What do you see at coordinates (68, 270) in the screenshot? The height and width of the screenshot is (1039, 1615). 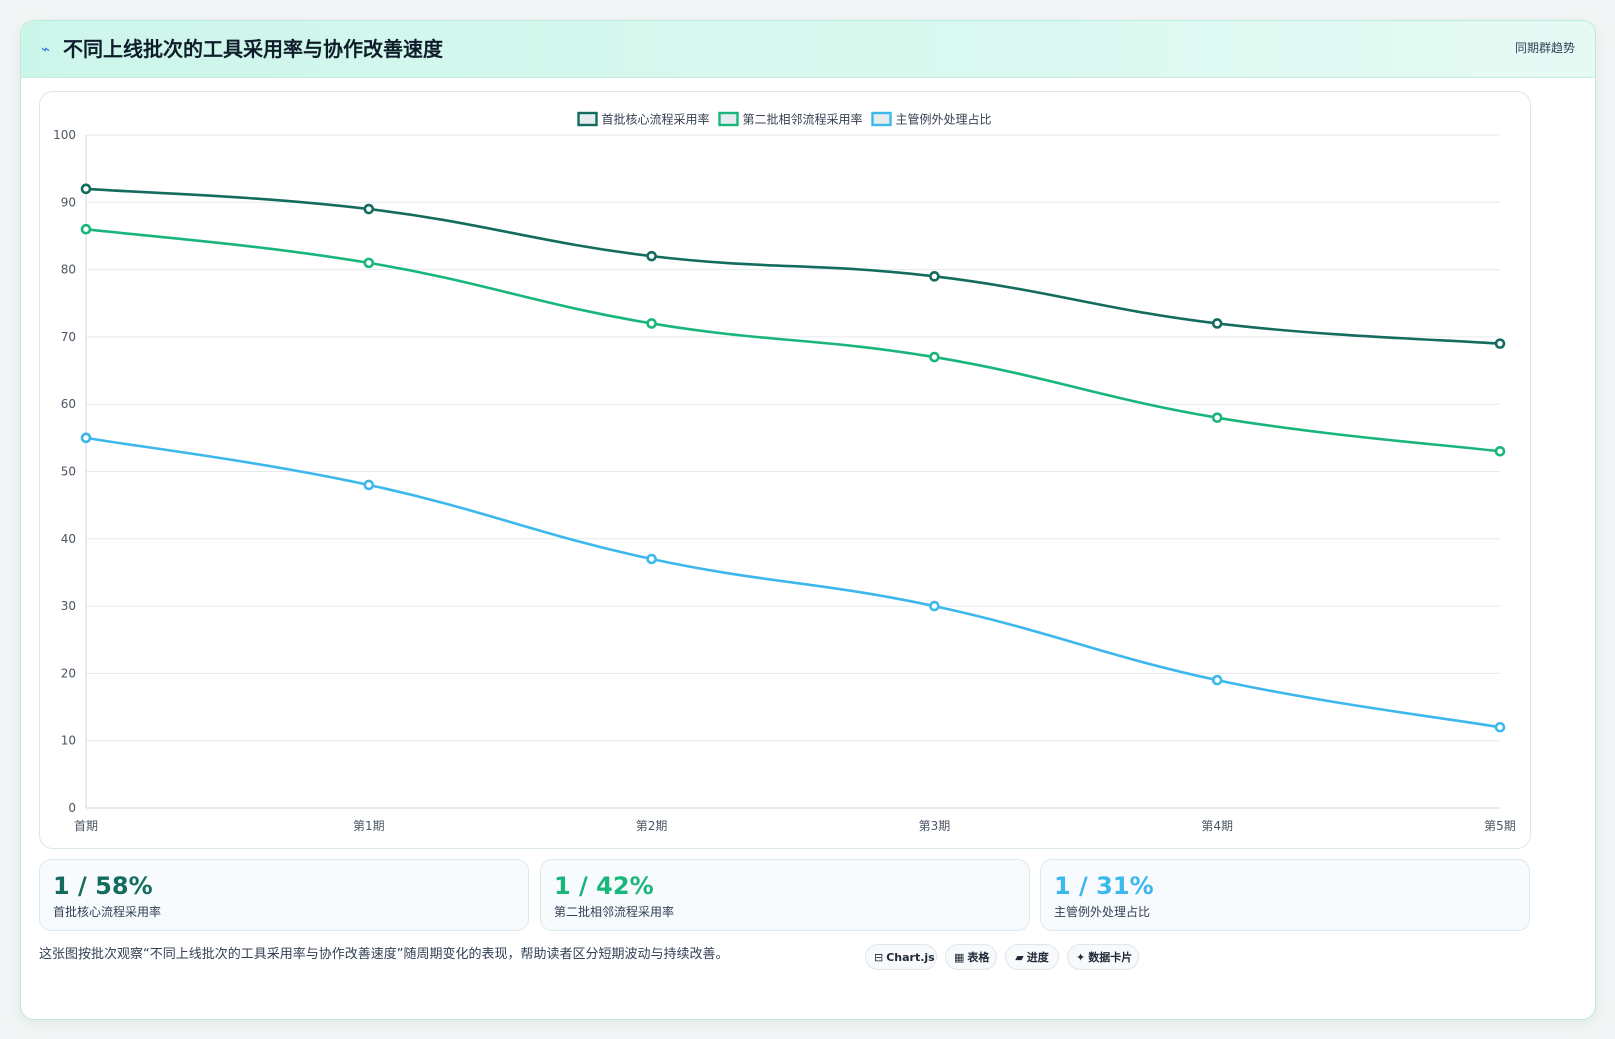 I see `y-tick-label: 80` at bounding box center [68, 270].